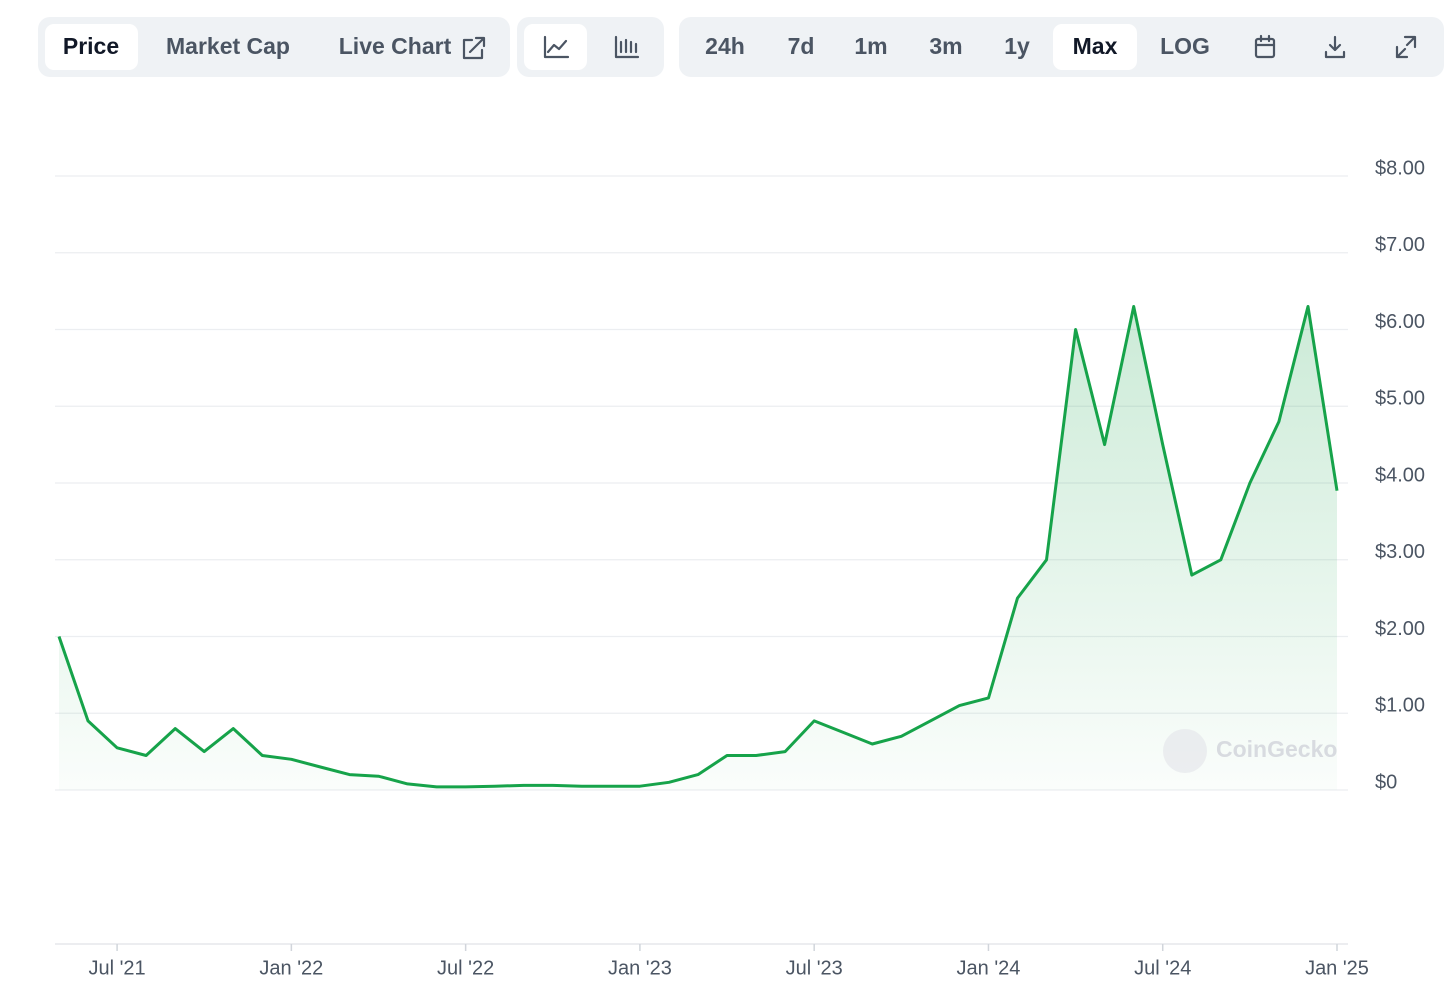 The width and height of the screenshot is (1456, 1007). What do you see at coordinates (1386, 782) in the screenshot?
I see `y-tick-label: $0` at bounding box center [1386, 782].